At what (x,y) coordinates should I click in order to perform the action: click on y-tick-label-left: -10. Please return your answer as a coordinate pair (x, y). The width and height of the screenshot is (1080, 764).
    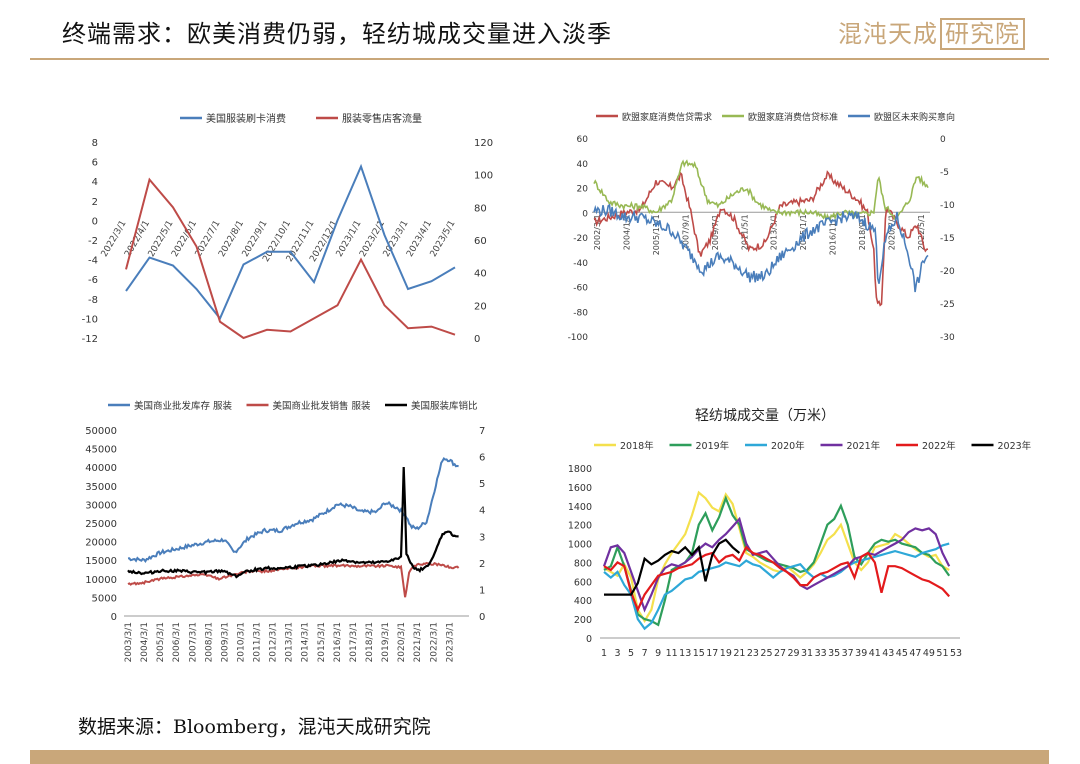
    Looking at the image, I should click on (90, 319).